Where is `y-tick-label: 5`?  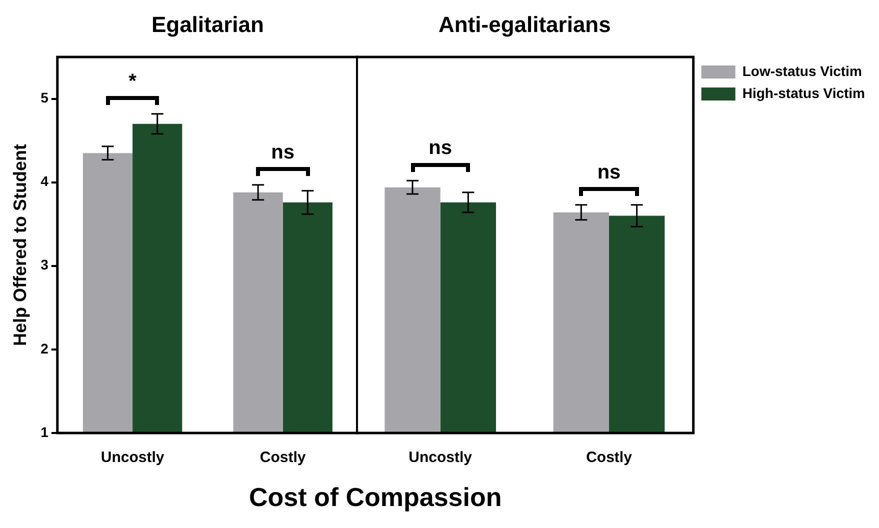
y-tick-label: 5 is located at coordinates (44, 98).